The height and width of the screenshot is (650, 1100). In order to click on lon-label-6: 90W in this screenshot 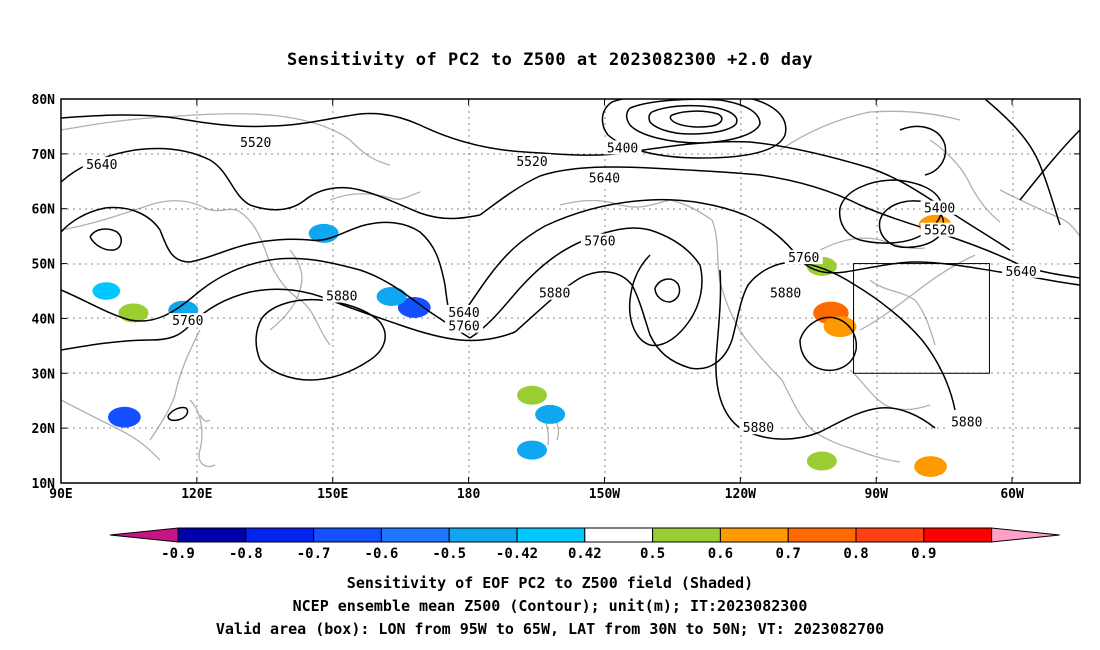, I will do `click(876, 494)`.